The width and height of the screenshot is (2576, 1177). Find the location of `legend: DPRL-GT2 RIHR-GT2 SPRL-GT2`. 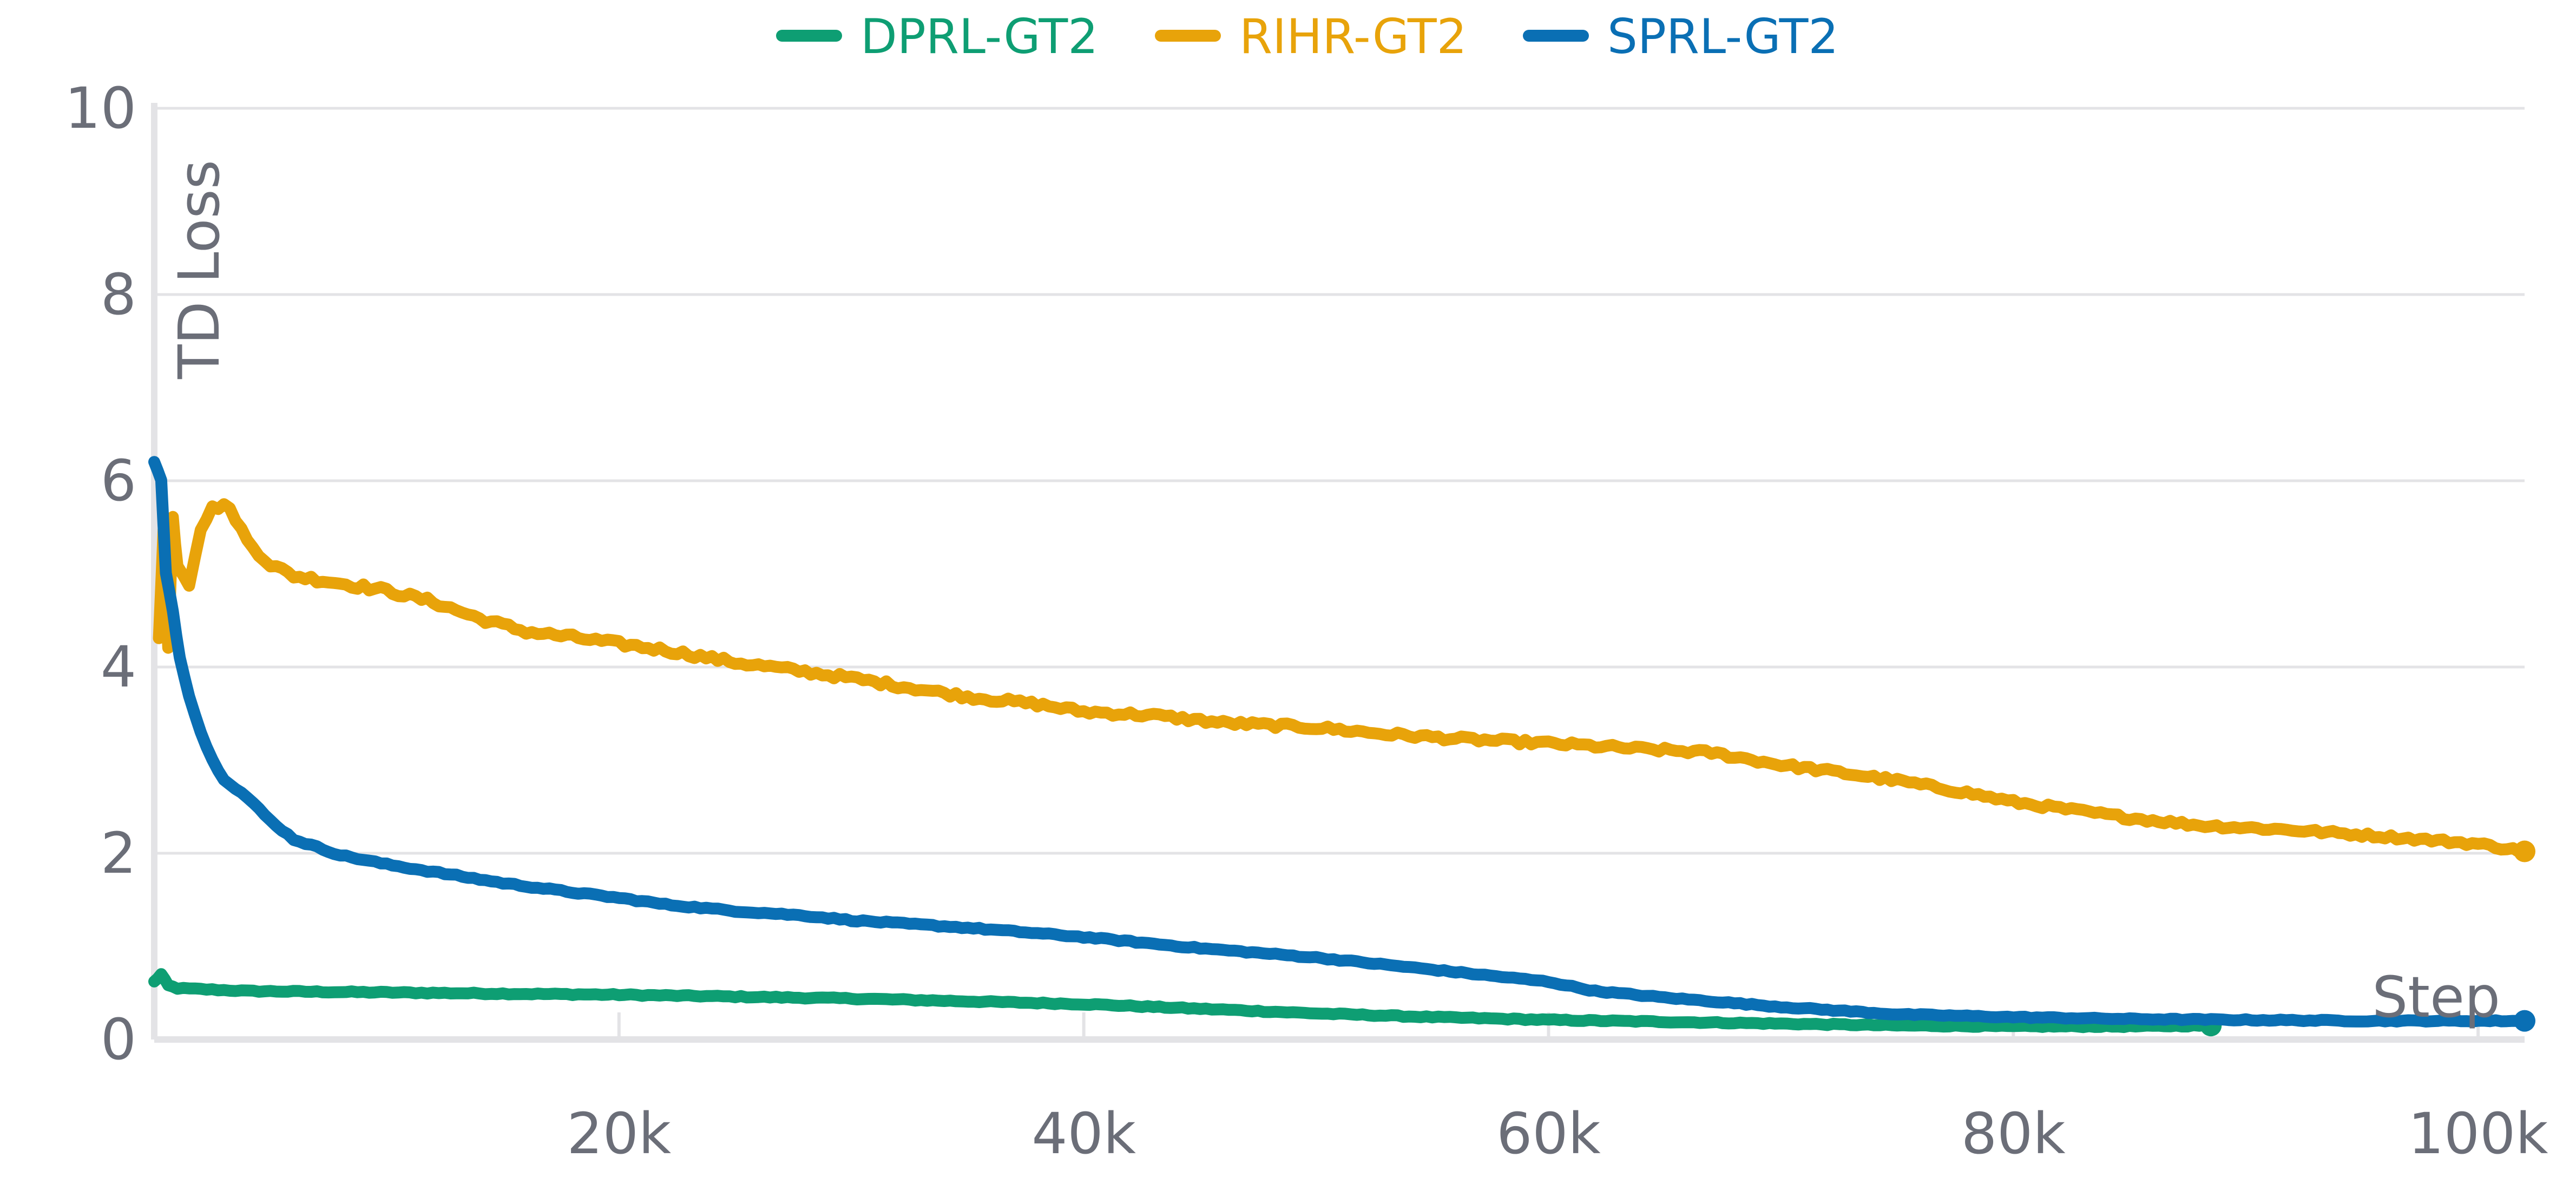

legend: DPRL-GT2 RIHR-GT2 SPRL-GT2 is located at coordinates (1307, 36).